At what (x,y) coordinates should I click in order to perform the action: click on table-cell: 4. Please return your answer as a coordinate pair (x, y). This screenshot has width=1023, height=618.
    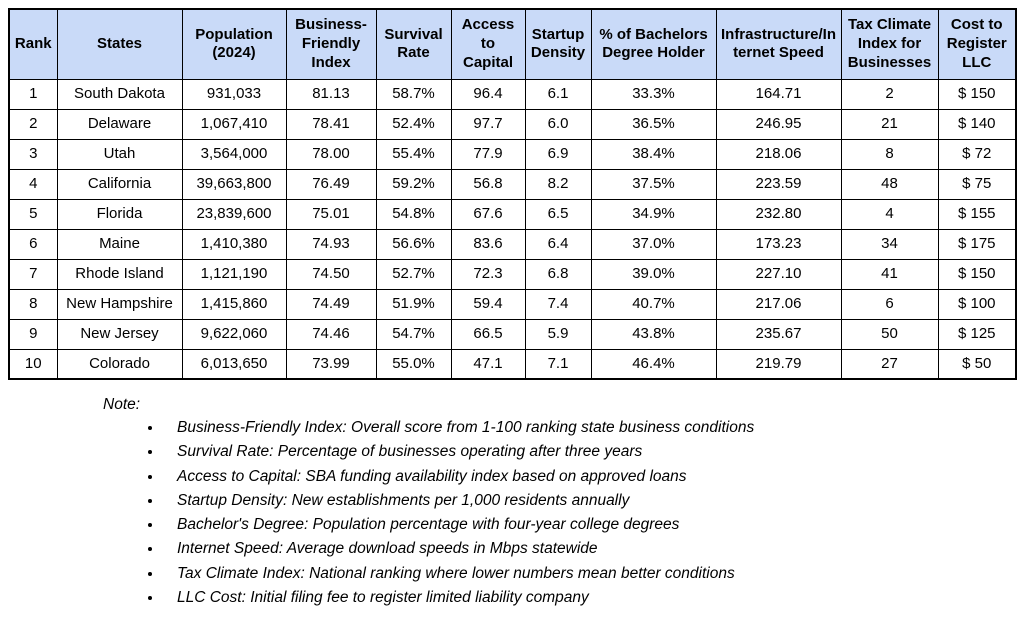
    Looking at the image, I should click on (889, 214).